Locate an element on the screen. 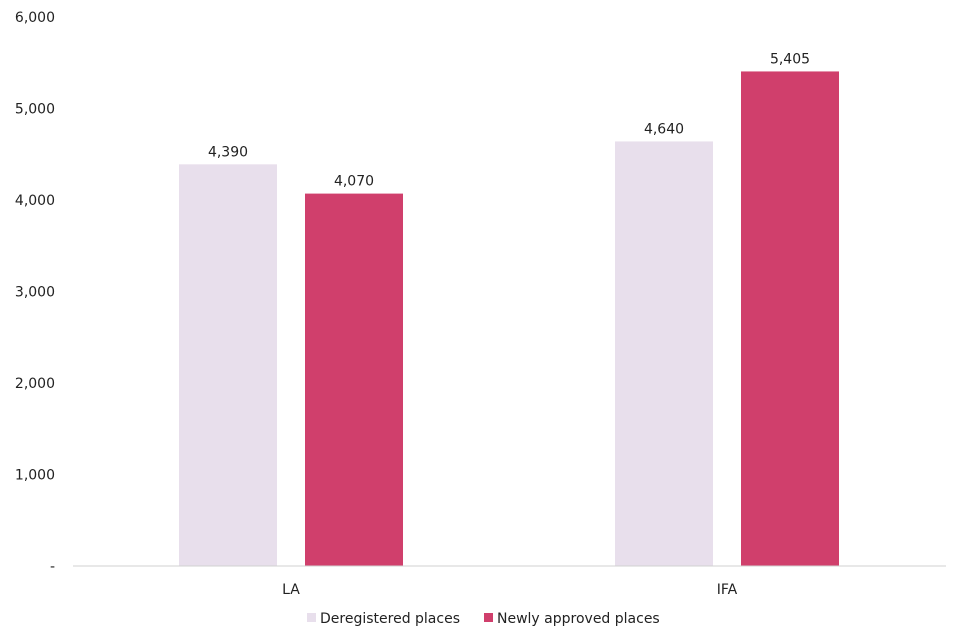 The height and width of the screenshot is (640, 960). legend-item-newly-approved: Newly approved places is located at coordinates (572, 619).